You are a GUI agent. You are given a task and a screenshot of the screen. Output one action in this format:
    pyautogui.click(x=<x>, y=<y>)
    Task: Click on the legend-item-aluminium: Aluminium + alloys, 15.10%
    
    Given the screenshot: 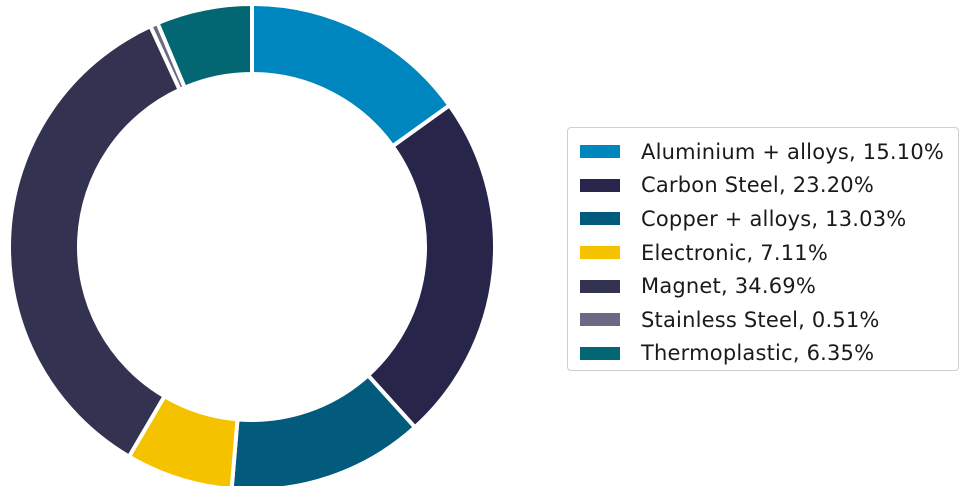 What is the action you would take?
    pyautogui.click(x=769, y=152)
    